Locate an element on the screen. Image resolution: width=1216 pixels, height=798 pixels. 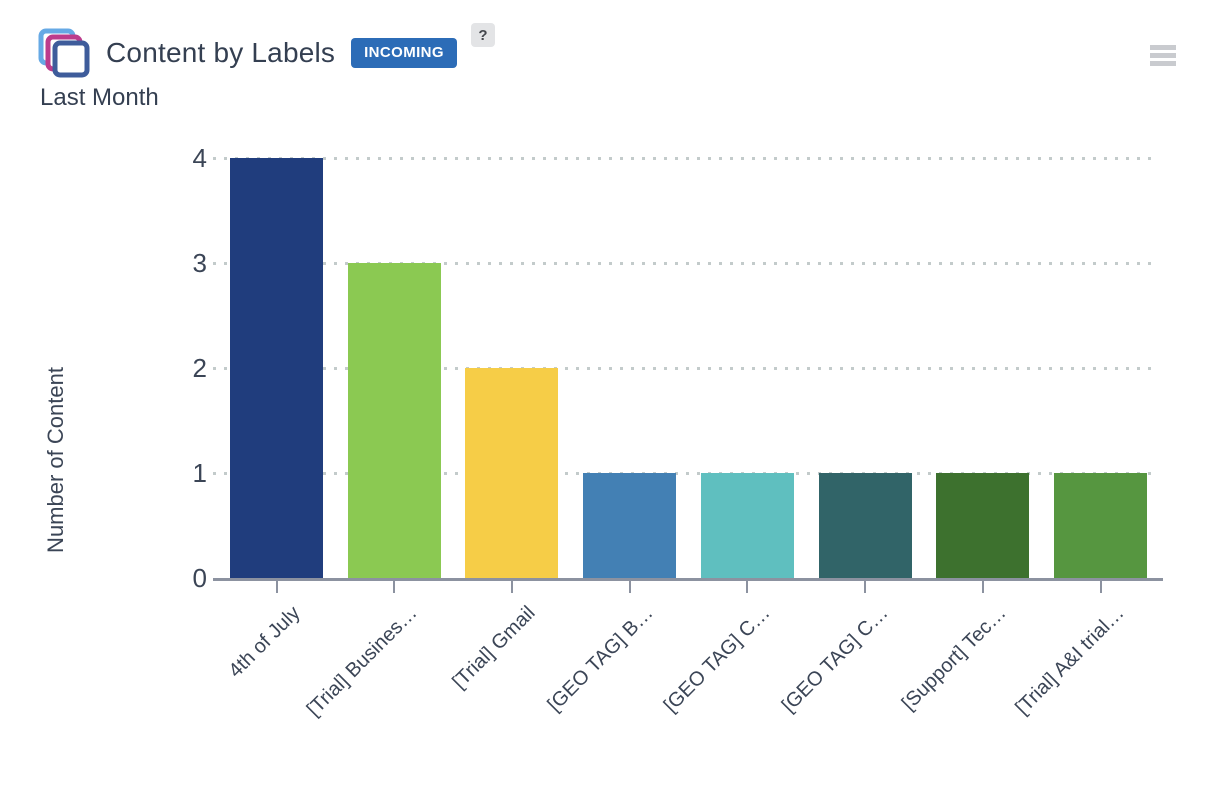
y-tick-label: 1 is located at coordinates (199, 473).